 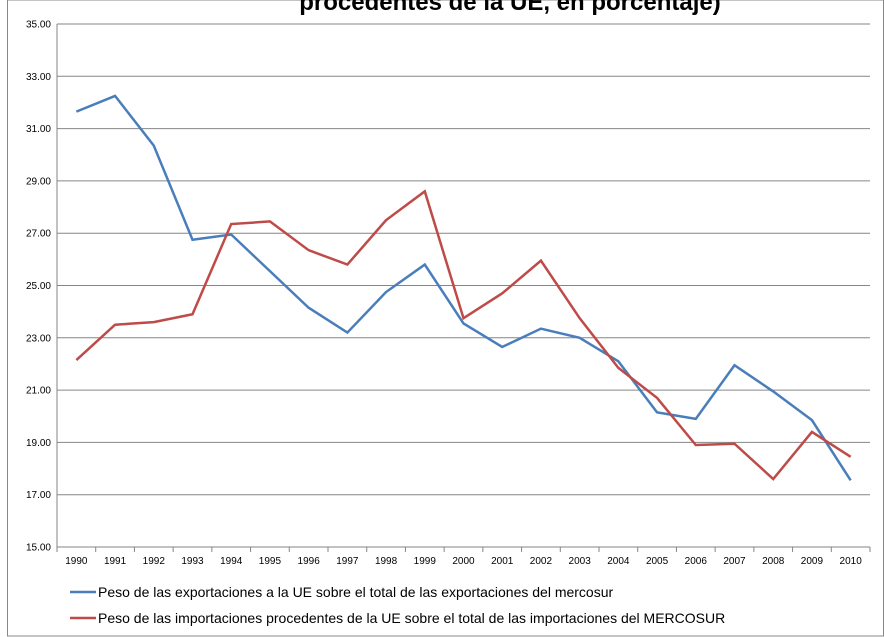 I want to click on x-tick-label: 2005, so click(x=657, y=561).